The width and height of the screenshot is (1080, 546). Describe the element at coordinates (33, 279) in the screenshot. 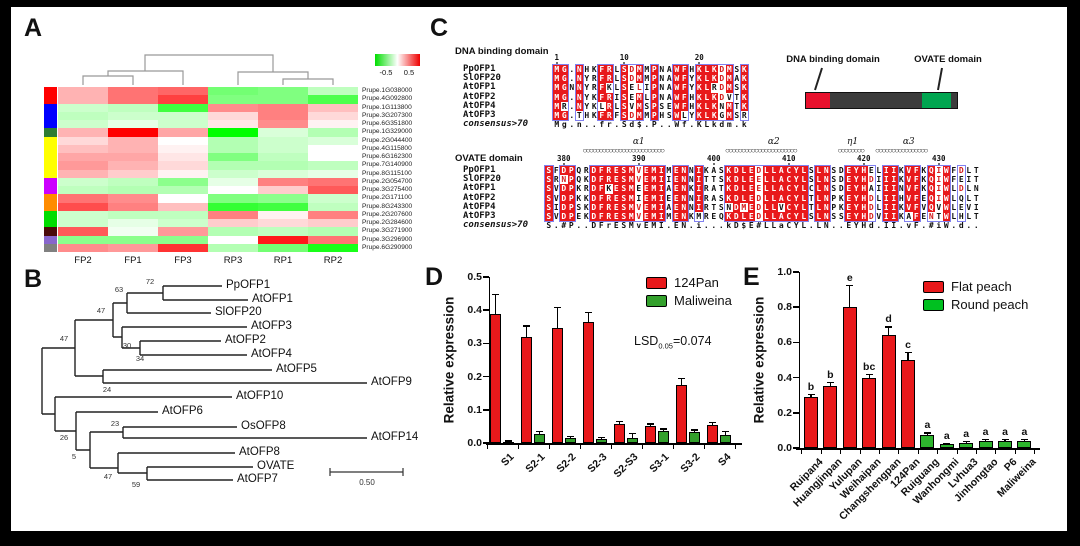

I see `panel-b-label: B` at that location.